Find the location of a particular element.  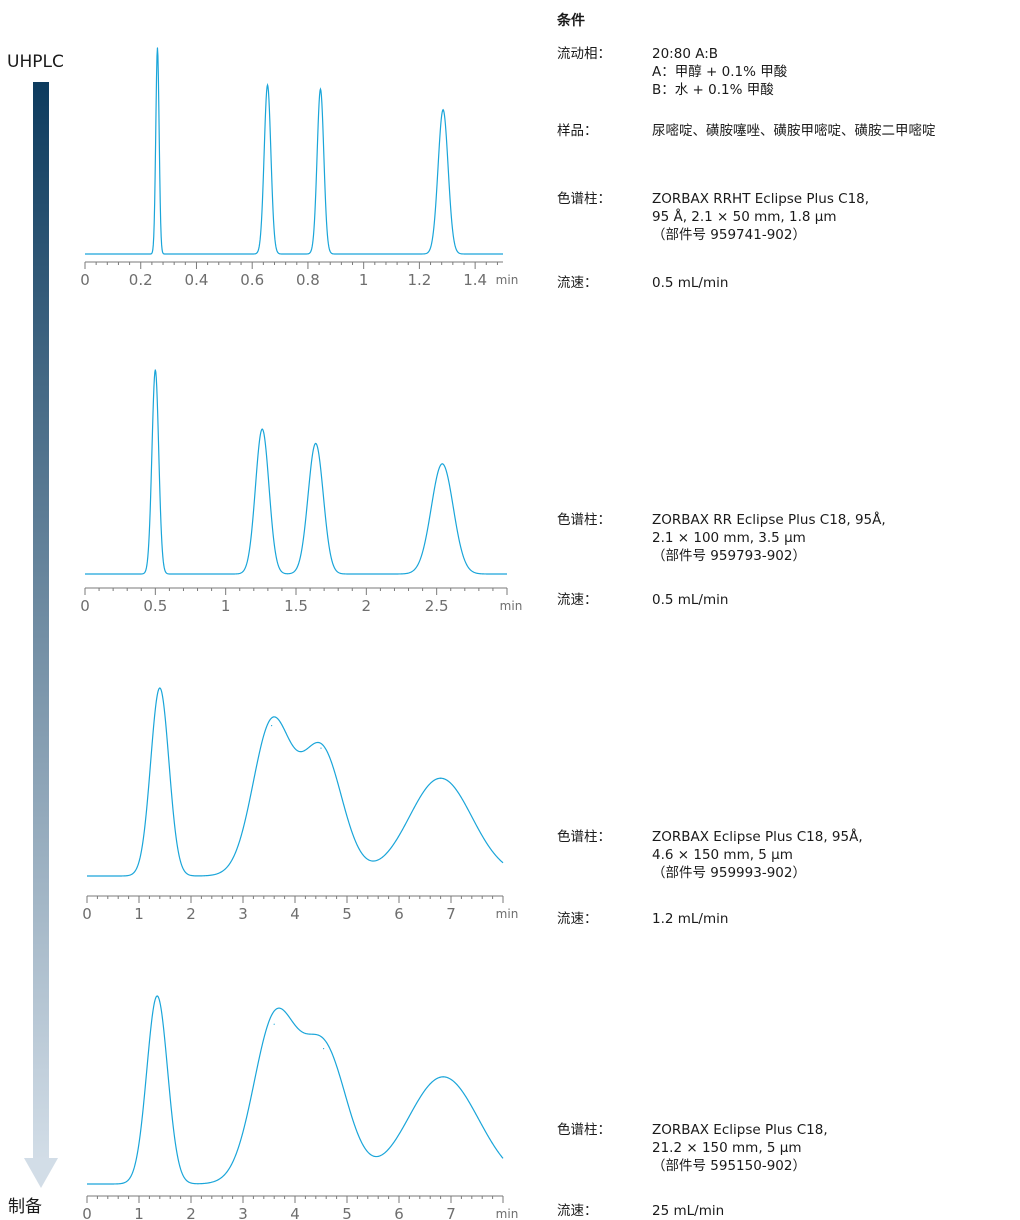

chromatogram-panel: 0 0.2 0.4 0.6 0.8 1 1.2 1.4 min is located at coordinates (299, 168).